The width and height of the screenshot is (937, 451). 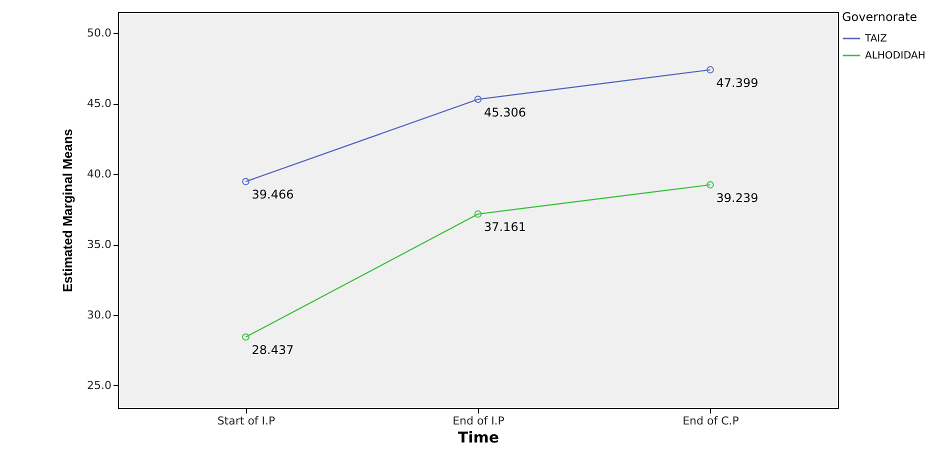 What do you see at coordinates (99, 33) in the screenshot?
I see `y-tick-label: 50.0` at bounding box center [99, 33].